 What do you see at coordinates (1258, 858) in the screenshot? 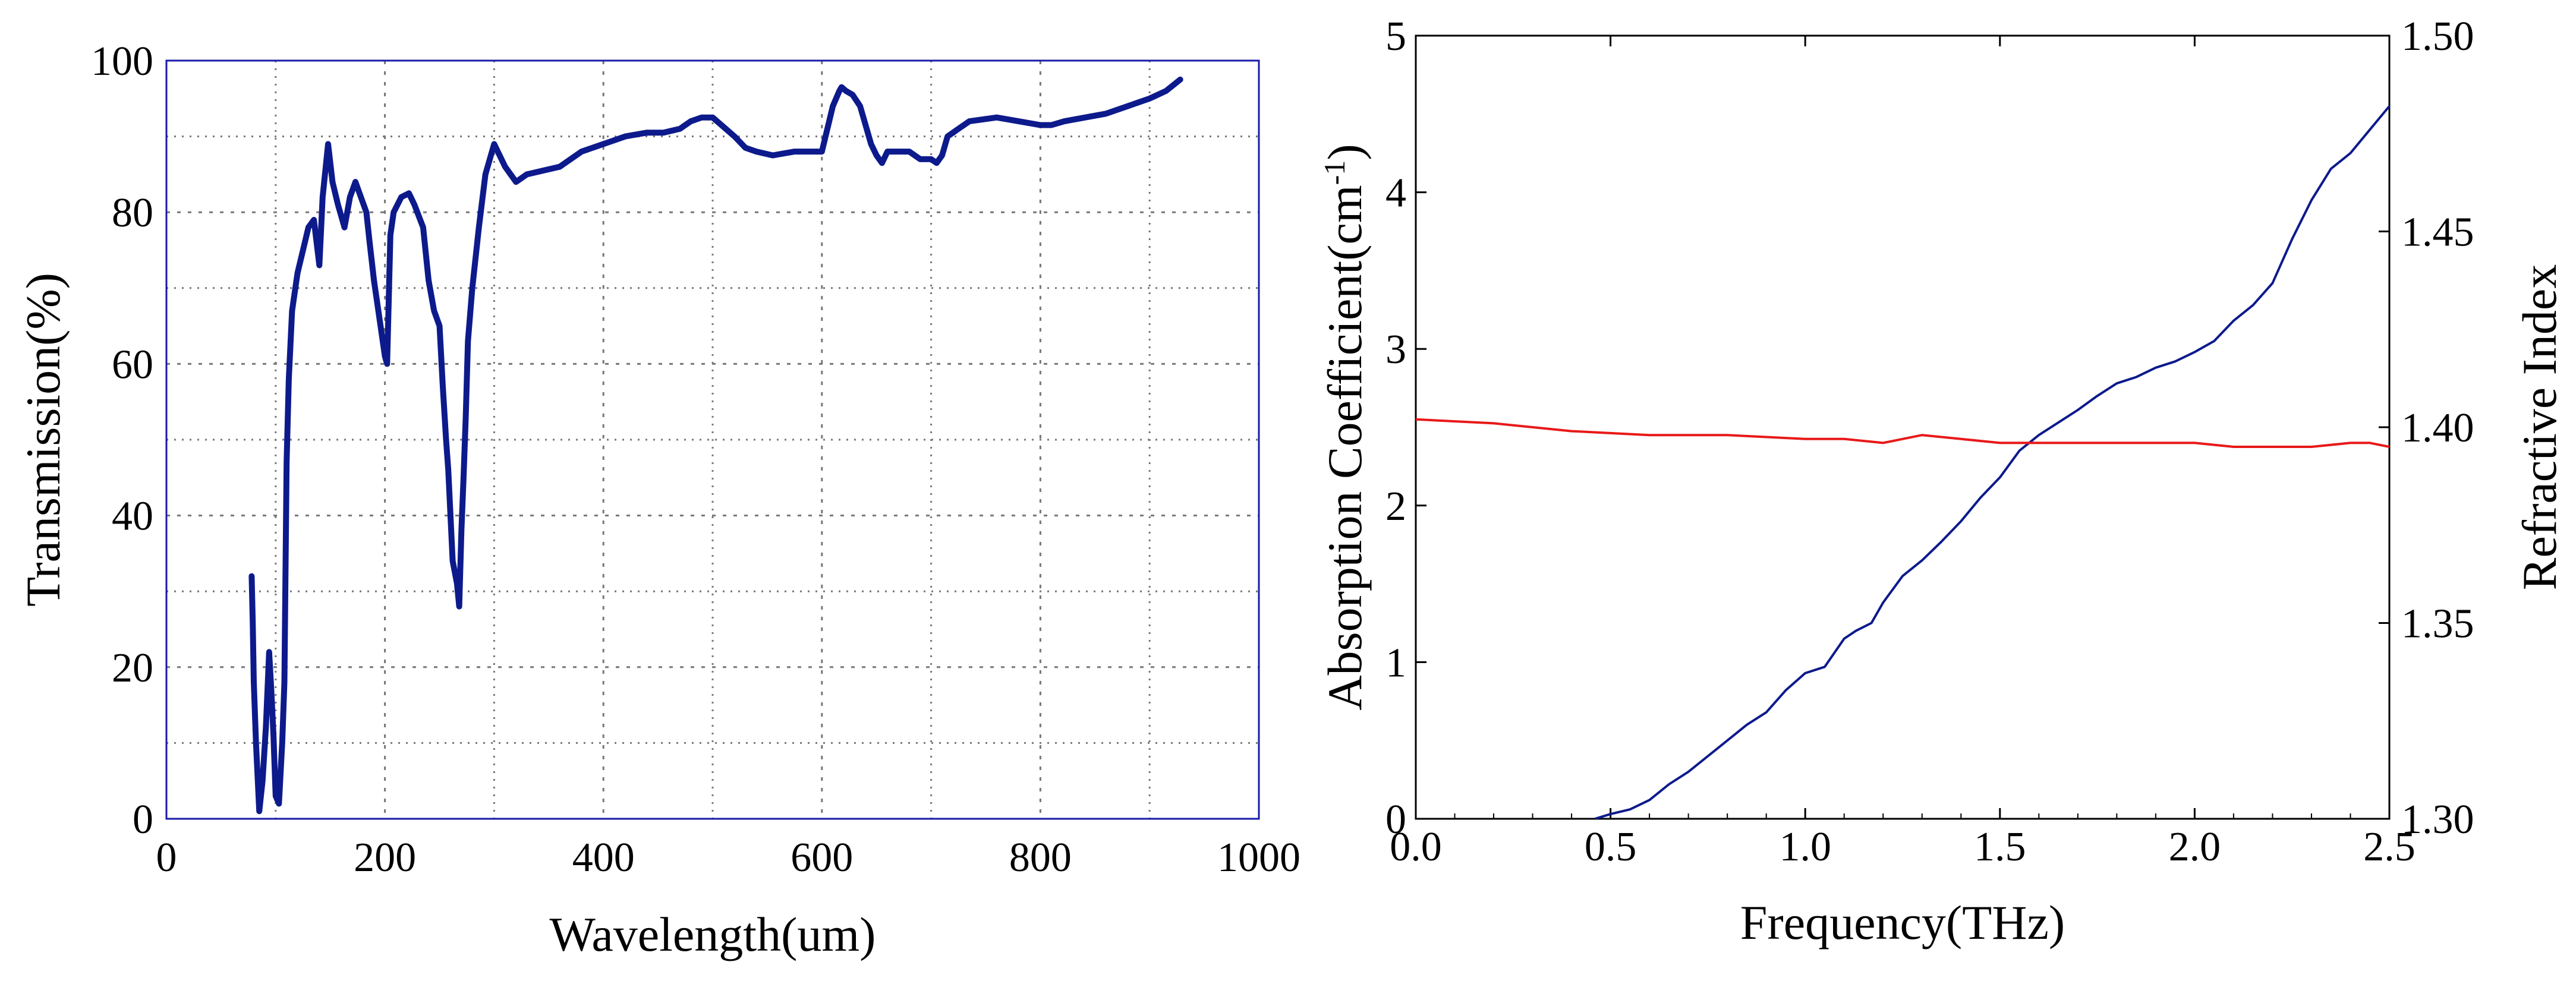
I see `x-tick-label: 1000` at bounding box center [1258, 858].